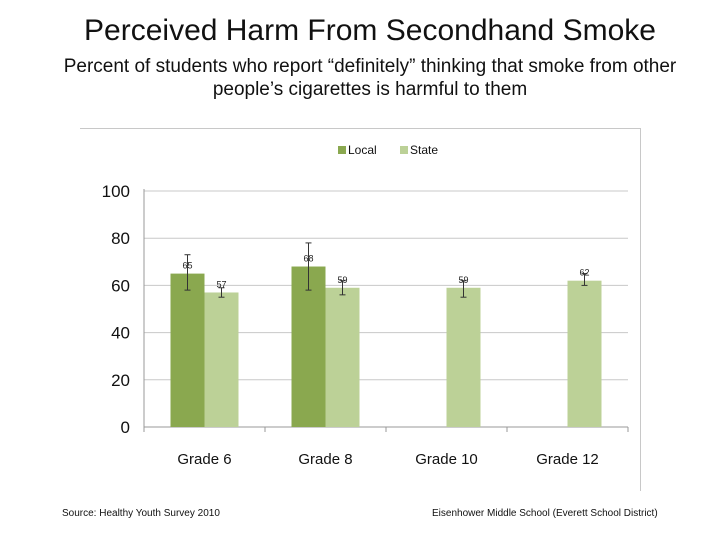 The image size is (720, 540). What do you see at coordinates (120, 380) in the screenshot?
I see `y-tick-label: 20` at bounding box center [120, 380].